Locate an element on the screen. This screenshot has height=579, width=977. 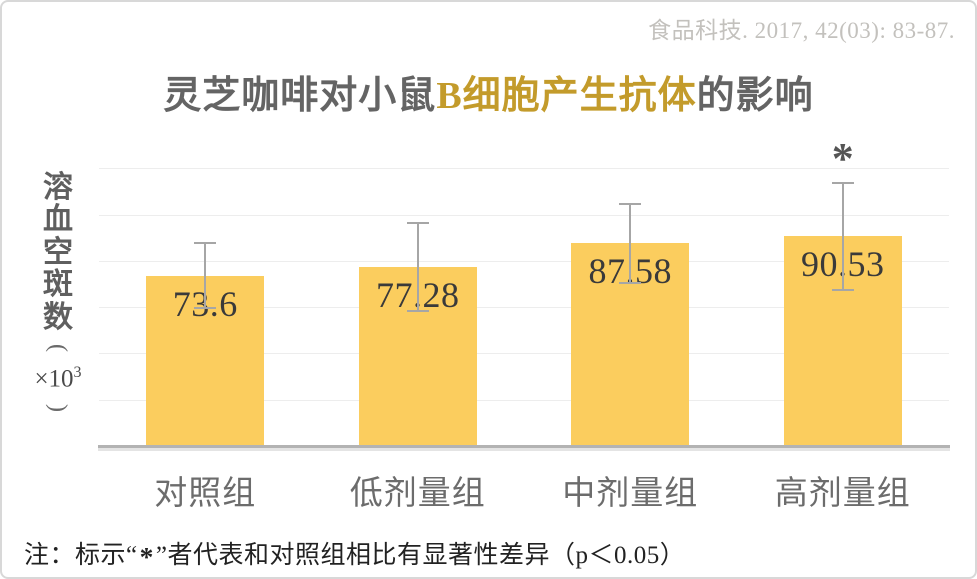
y-axis-char: 空 is located at coordinates (58, 252).